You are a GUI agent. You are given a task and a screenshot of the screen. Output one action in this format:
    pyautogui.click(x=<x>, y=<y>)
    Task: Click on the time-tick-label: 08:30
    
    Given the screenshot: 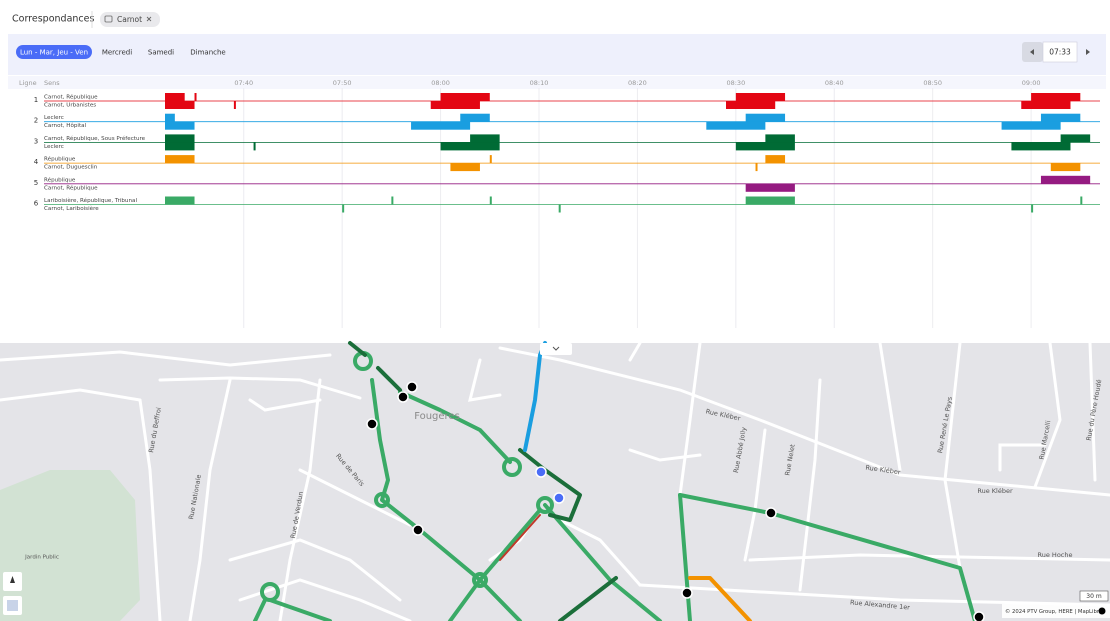 What is the action you would take?
    pyautogui.click(x=735, y=83)
    